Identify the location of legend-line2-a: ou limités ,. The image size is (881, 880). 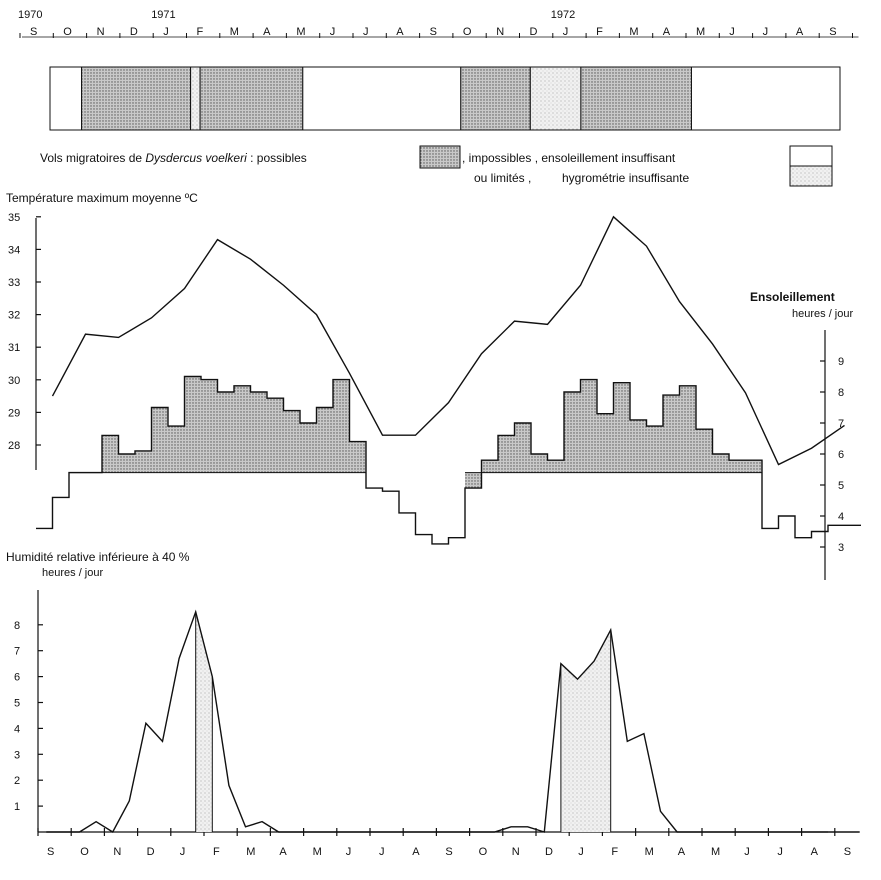
(502, 178).